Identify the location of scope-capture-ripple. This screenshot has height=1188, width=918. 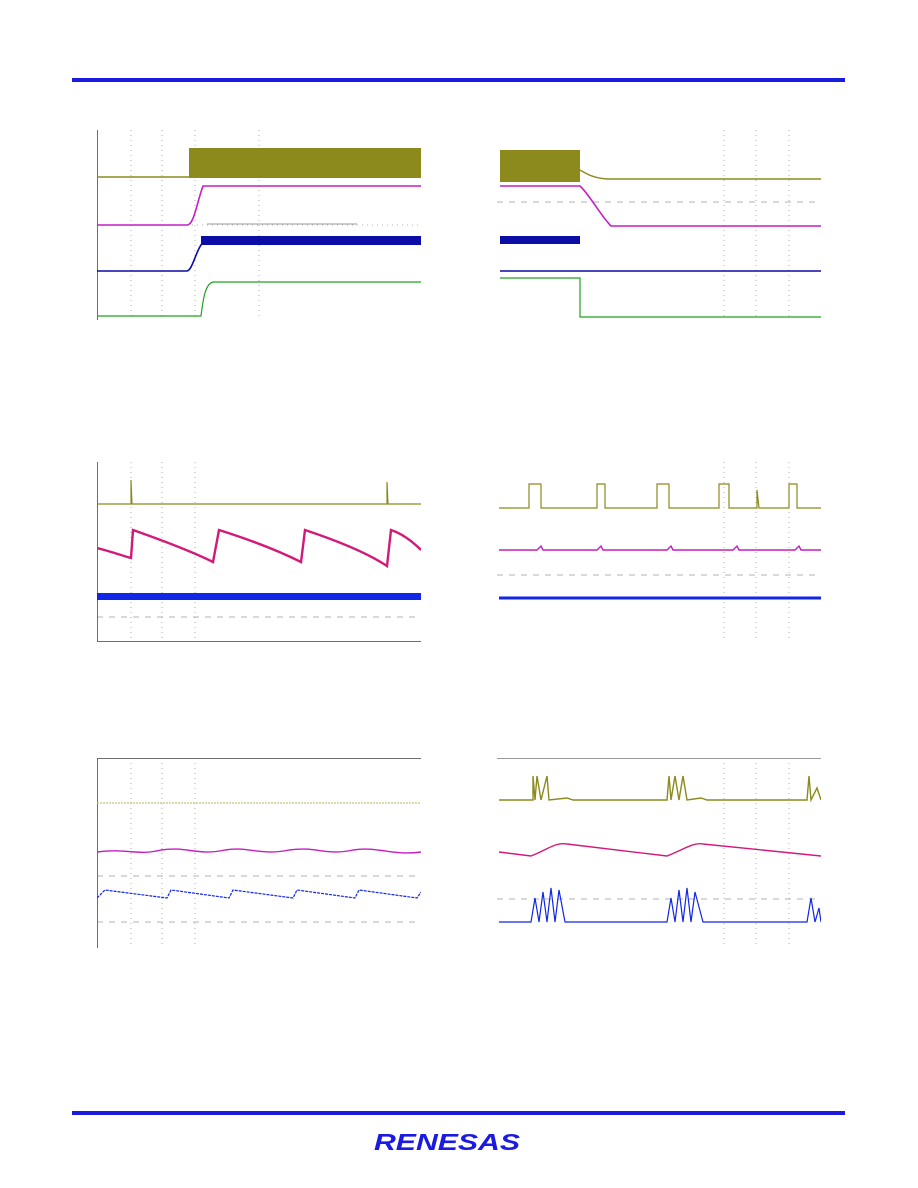
(259, 557).